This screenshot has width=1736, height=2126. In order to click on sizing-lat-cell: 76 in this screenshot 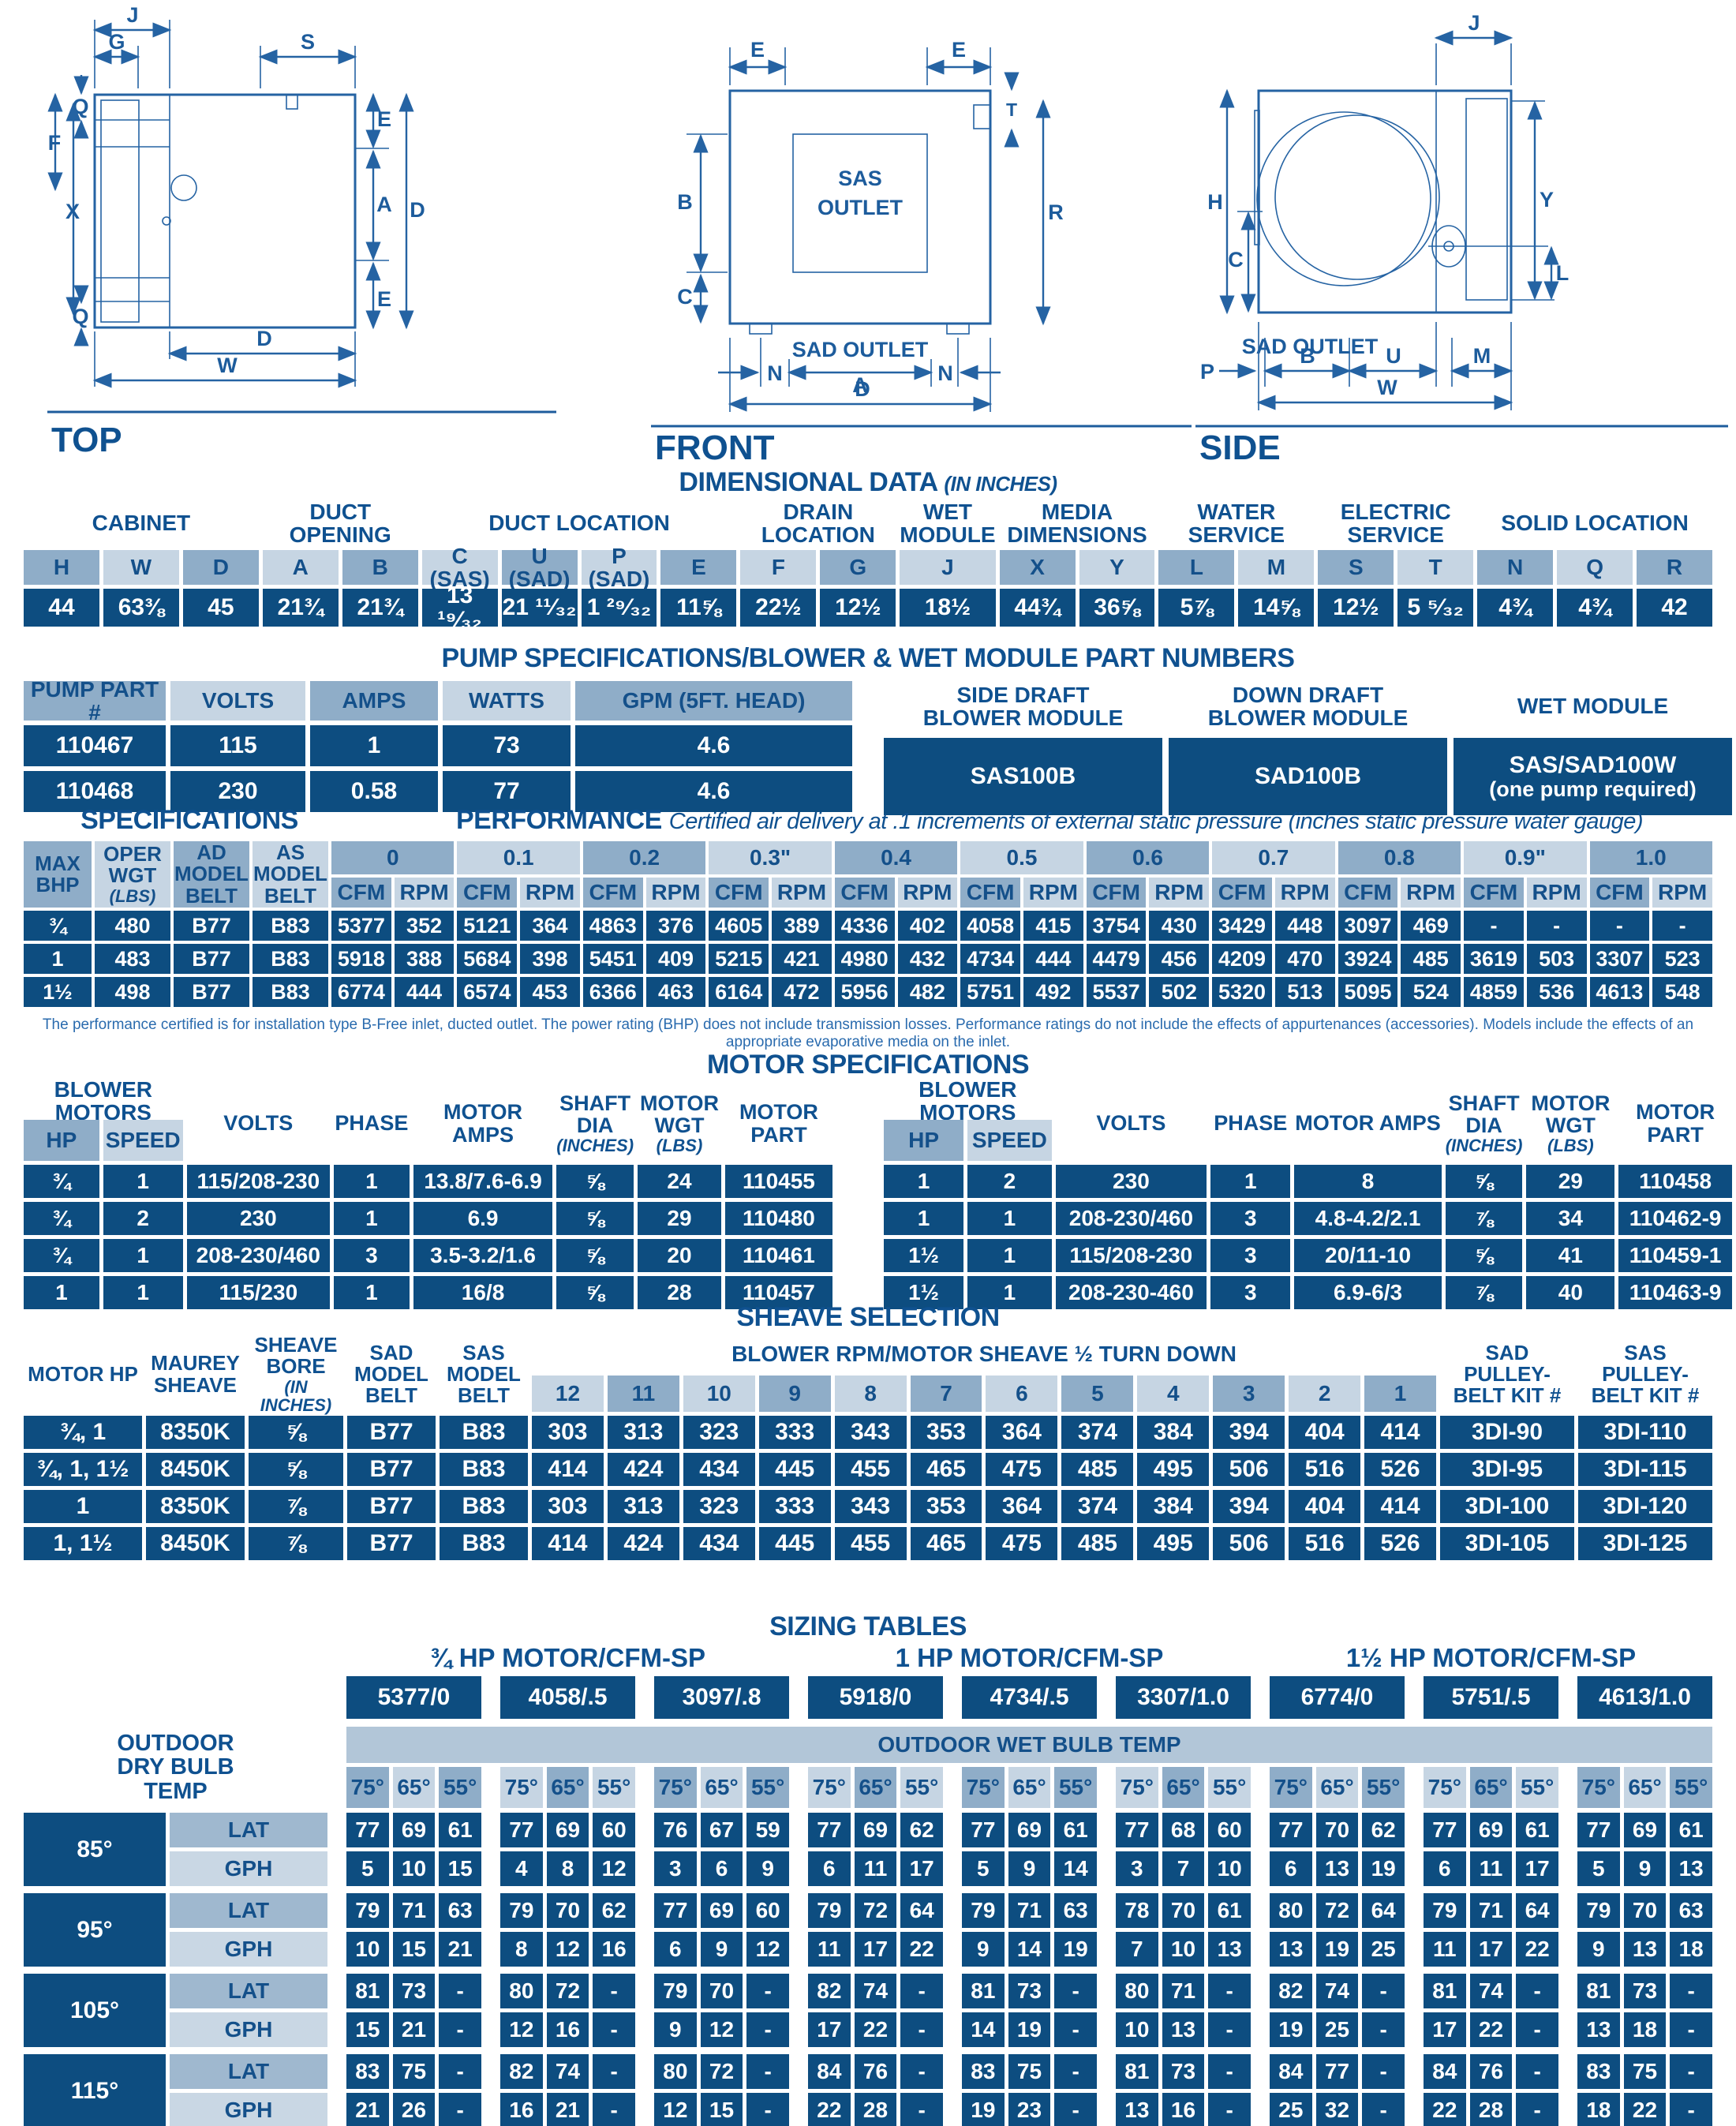, I will do `click(675, 1830)`.